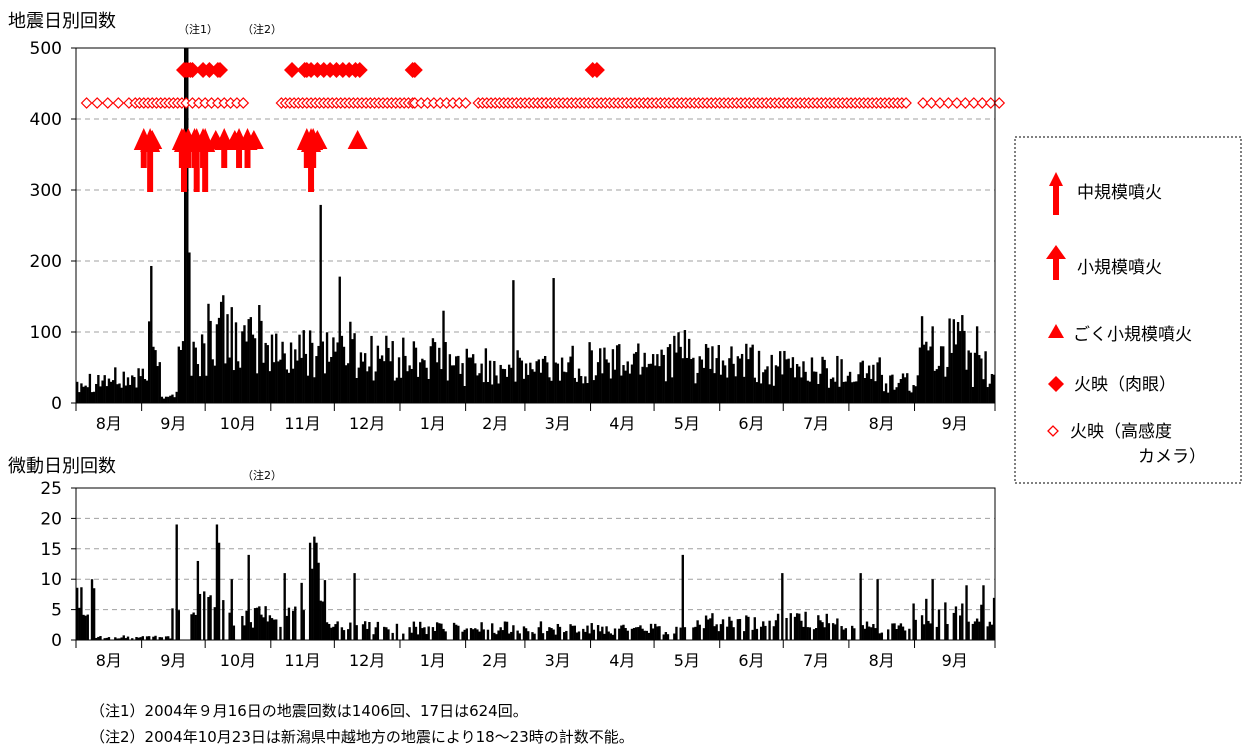 The width and height of the screenshot is (1244, 753). Describe the element at coordinates (882, 423) in the screenshot. I see `x-month-label: 8月` at that location.